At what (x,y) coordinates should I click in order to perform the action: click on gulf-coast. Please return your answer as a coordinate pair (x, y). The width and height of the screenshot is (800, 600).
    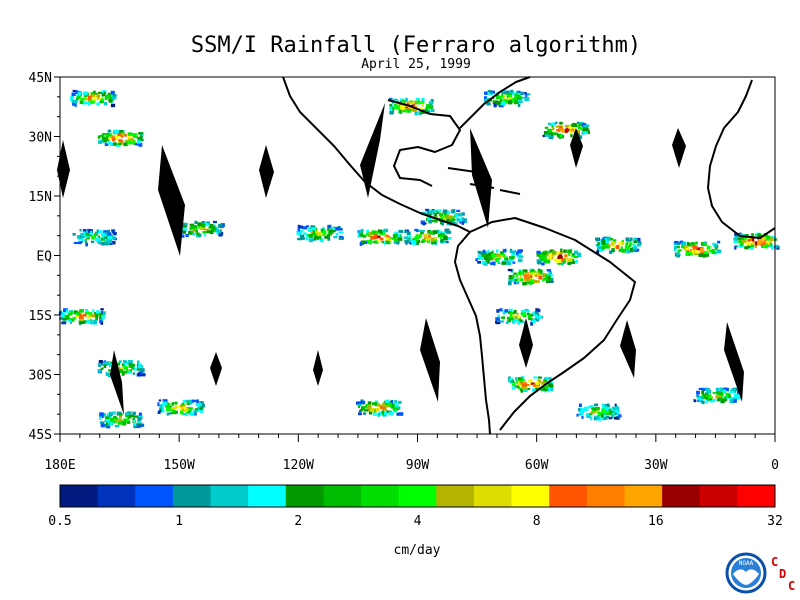
    Looking at the image, I should click on (424, 143).